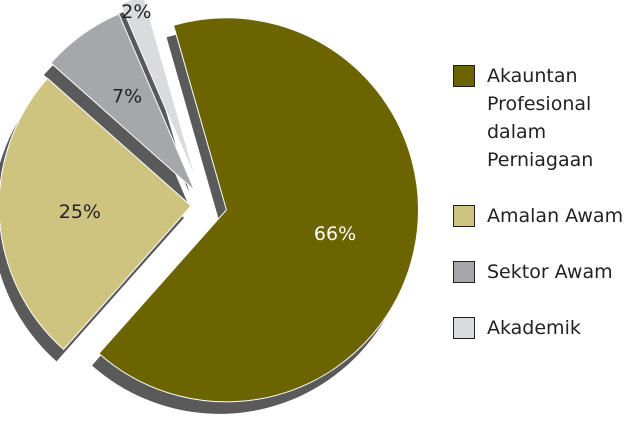 The image size is (640, 421). Describe the element at coordinates (127, 96) in the screenshot. I see `data-label: 7%` at that location.